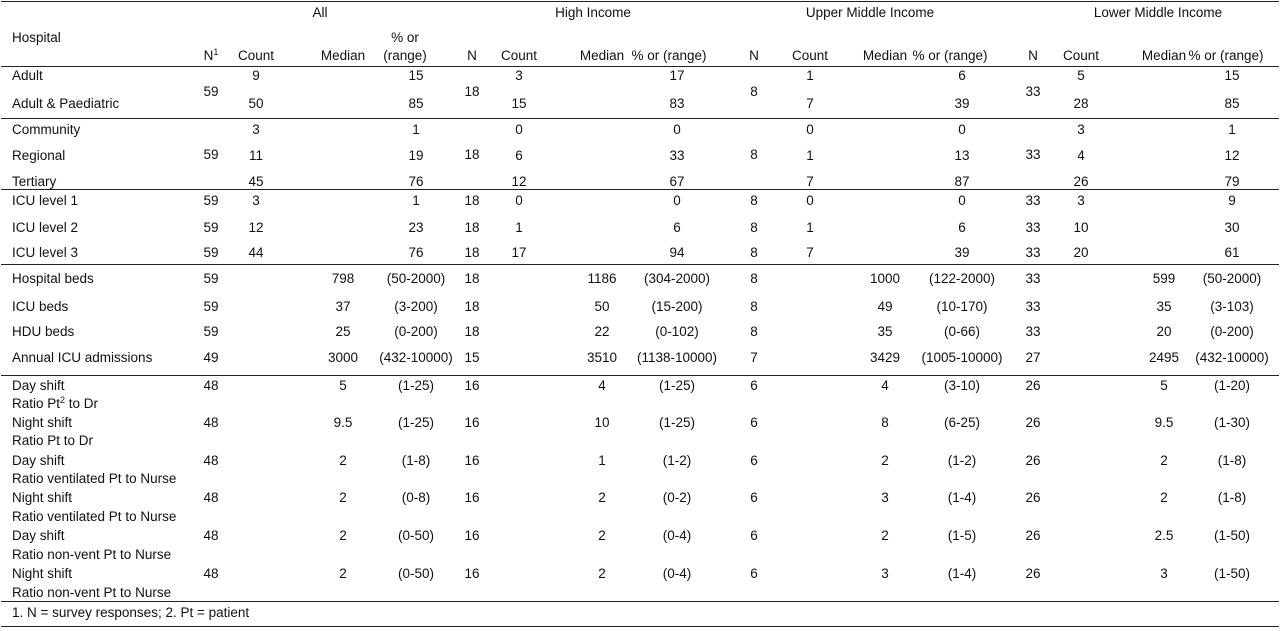 The height and width of the screenshot is (631, 1280). I want to click on cell-count-umi: 0, so click(810, 200).